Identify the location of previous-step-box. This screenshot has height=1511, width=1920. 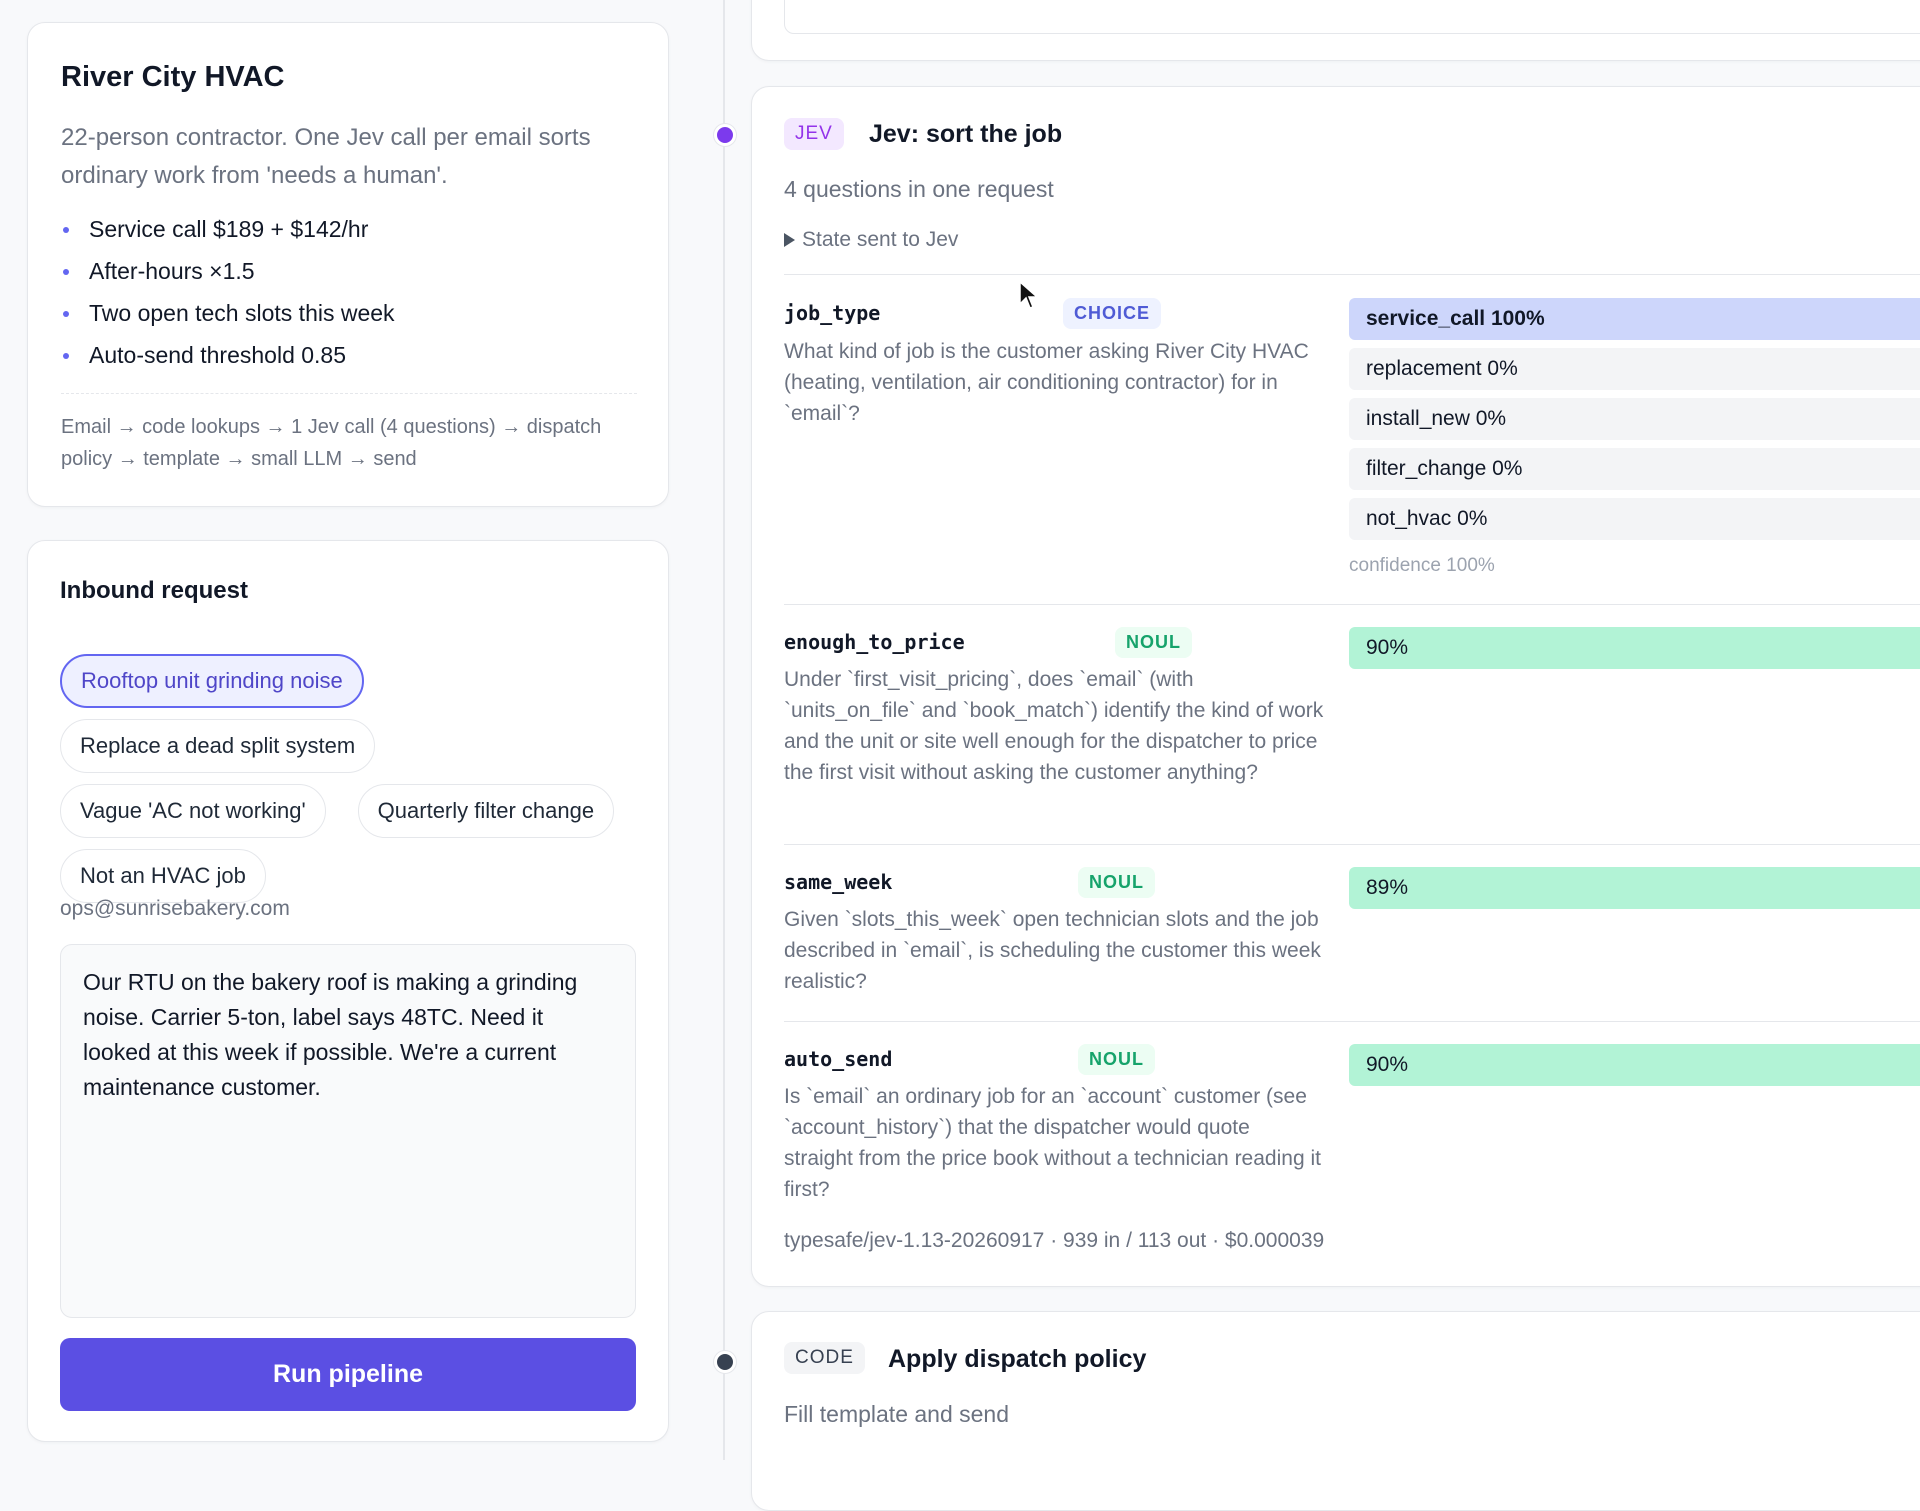
(1352, 17).